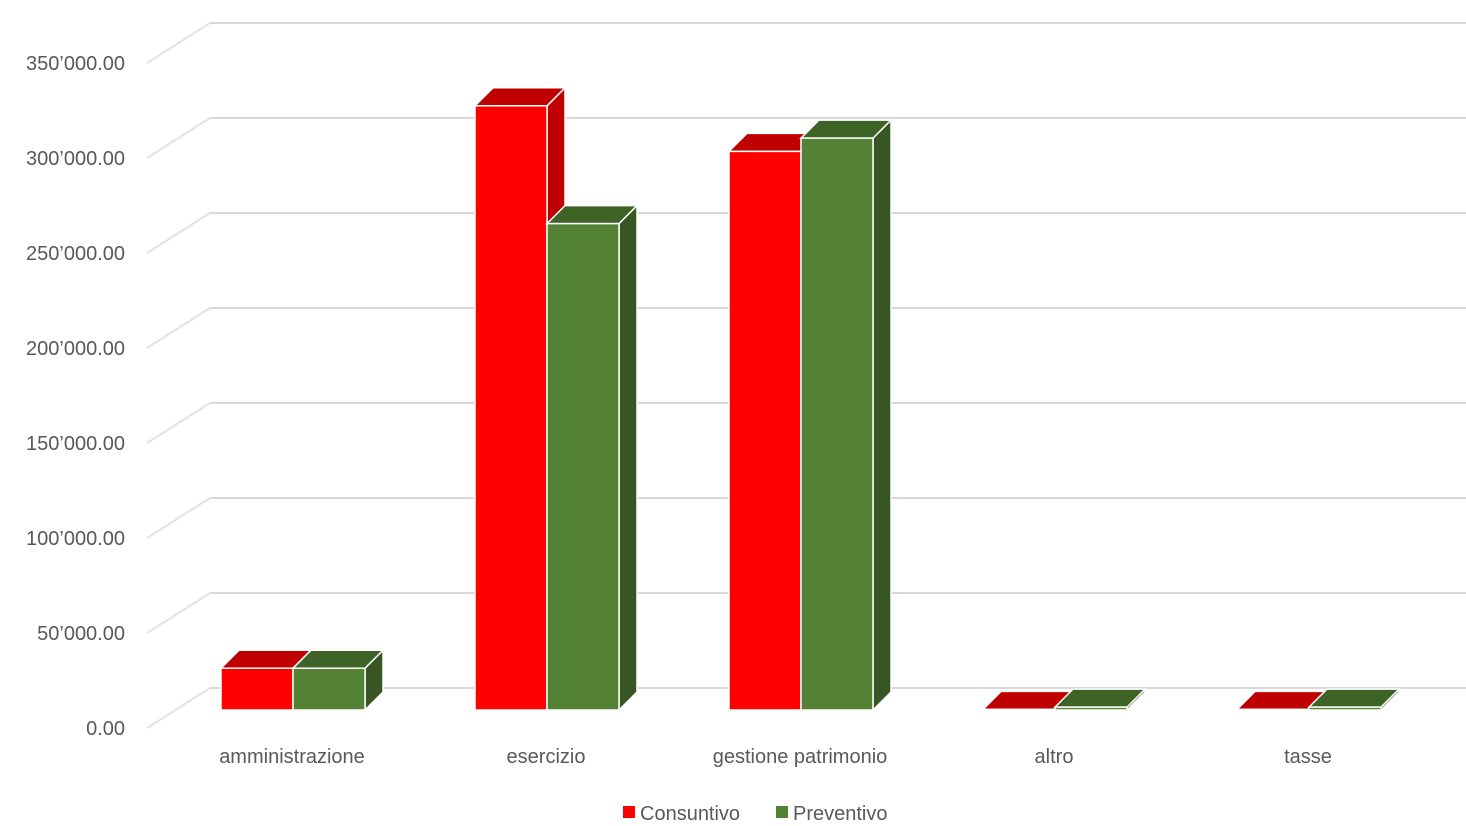 The image size is (1466, 826). I want to click on legend-item-preventivo: Preventivo, so click(832, 814).